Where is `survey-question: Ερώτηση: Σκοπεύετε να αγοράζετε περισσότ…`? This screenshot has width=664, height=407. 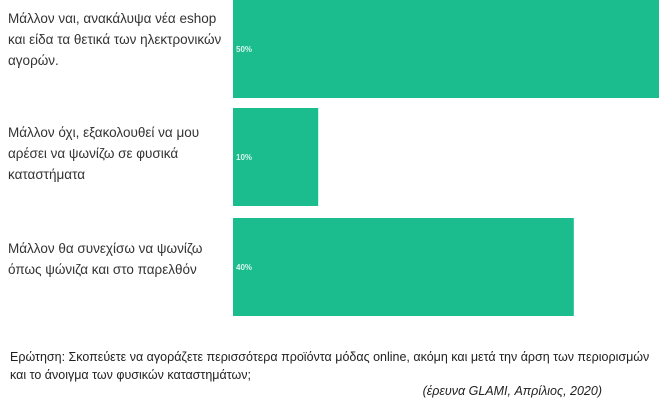 survey-question: Ερώτηση: Σκοπεύετε να αγοράζετε περισσότ… is located at coordinates (330, 366).